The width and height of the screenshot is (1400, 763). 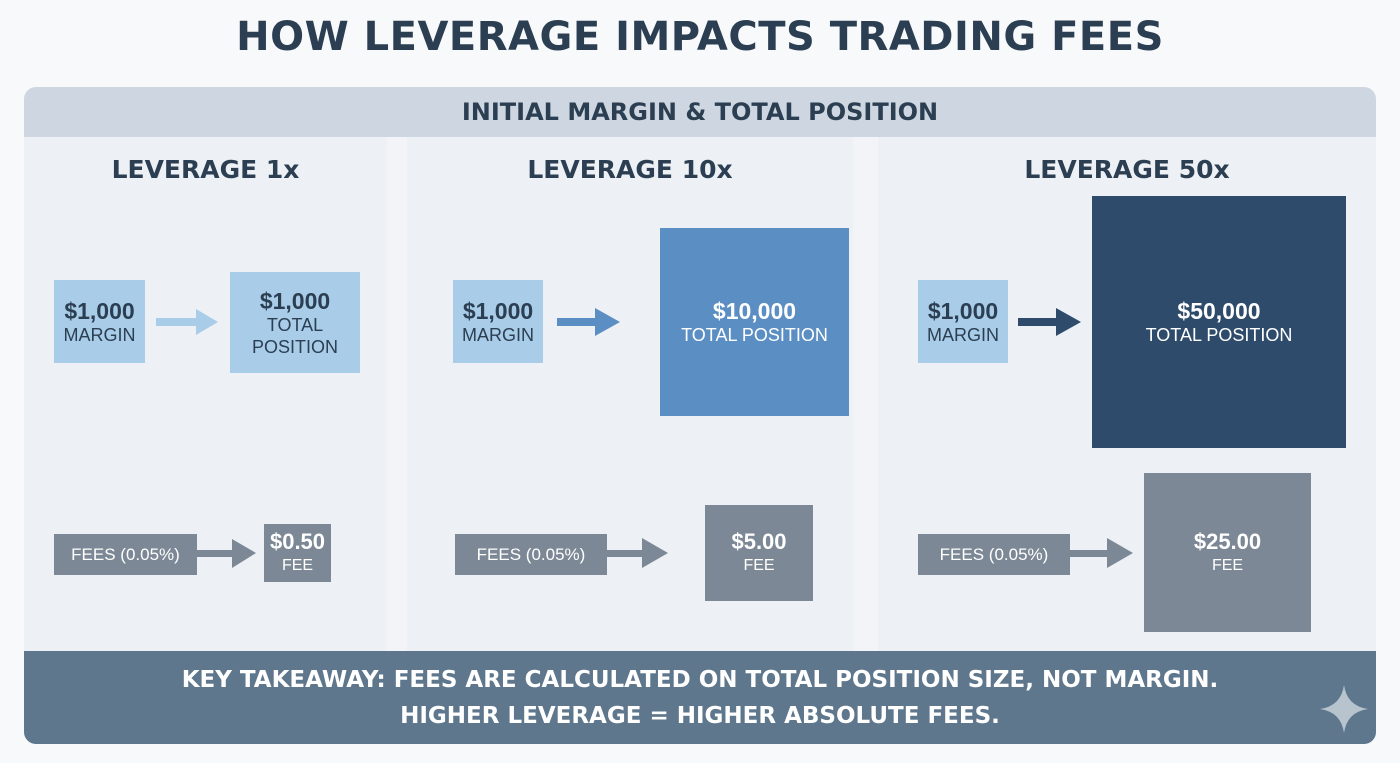 I want to click on panel-title: LEVERAGE 1x, so click(x=205, y=169).